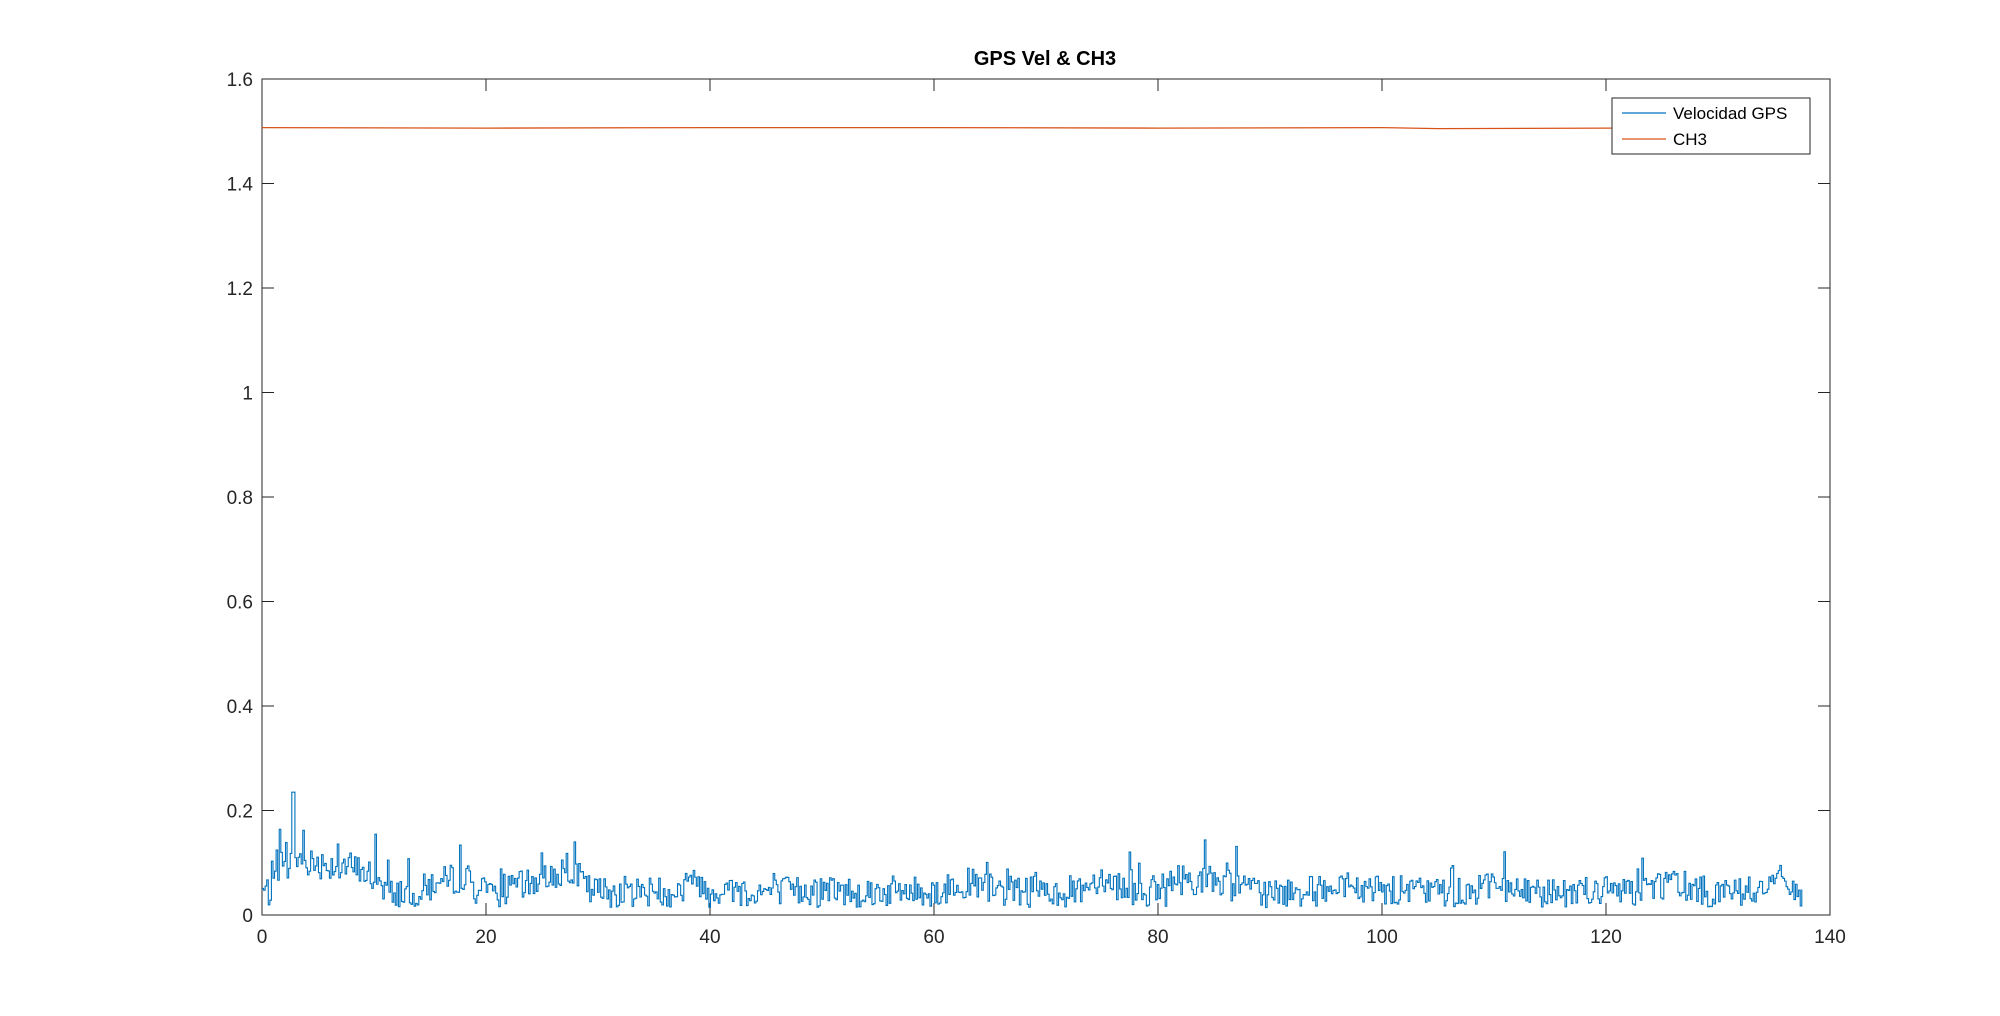 This screenshot has width=2000, height=1016. I want to click on y-tick-label: 0.8, so click(240, 498).